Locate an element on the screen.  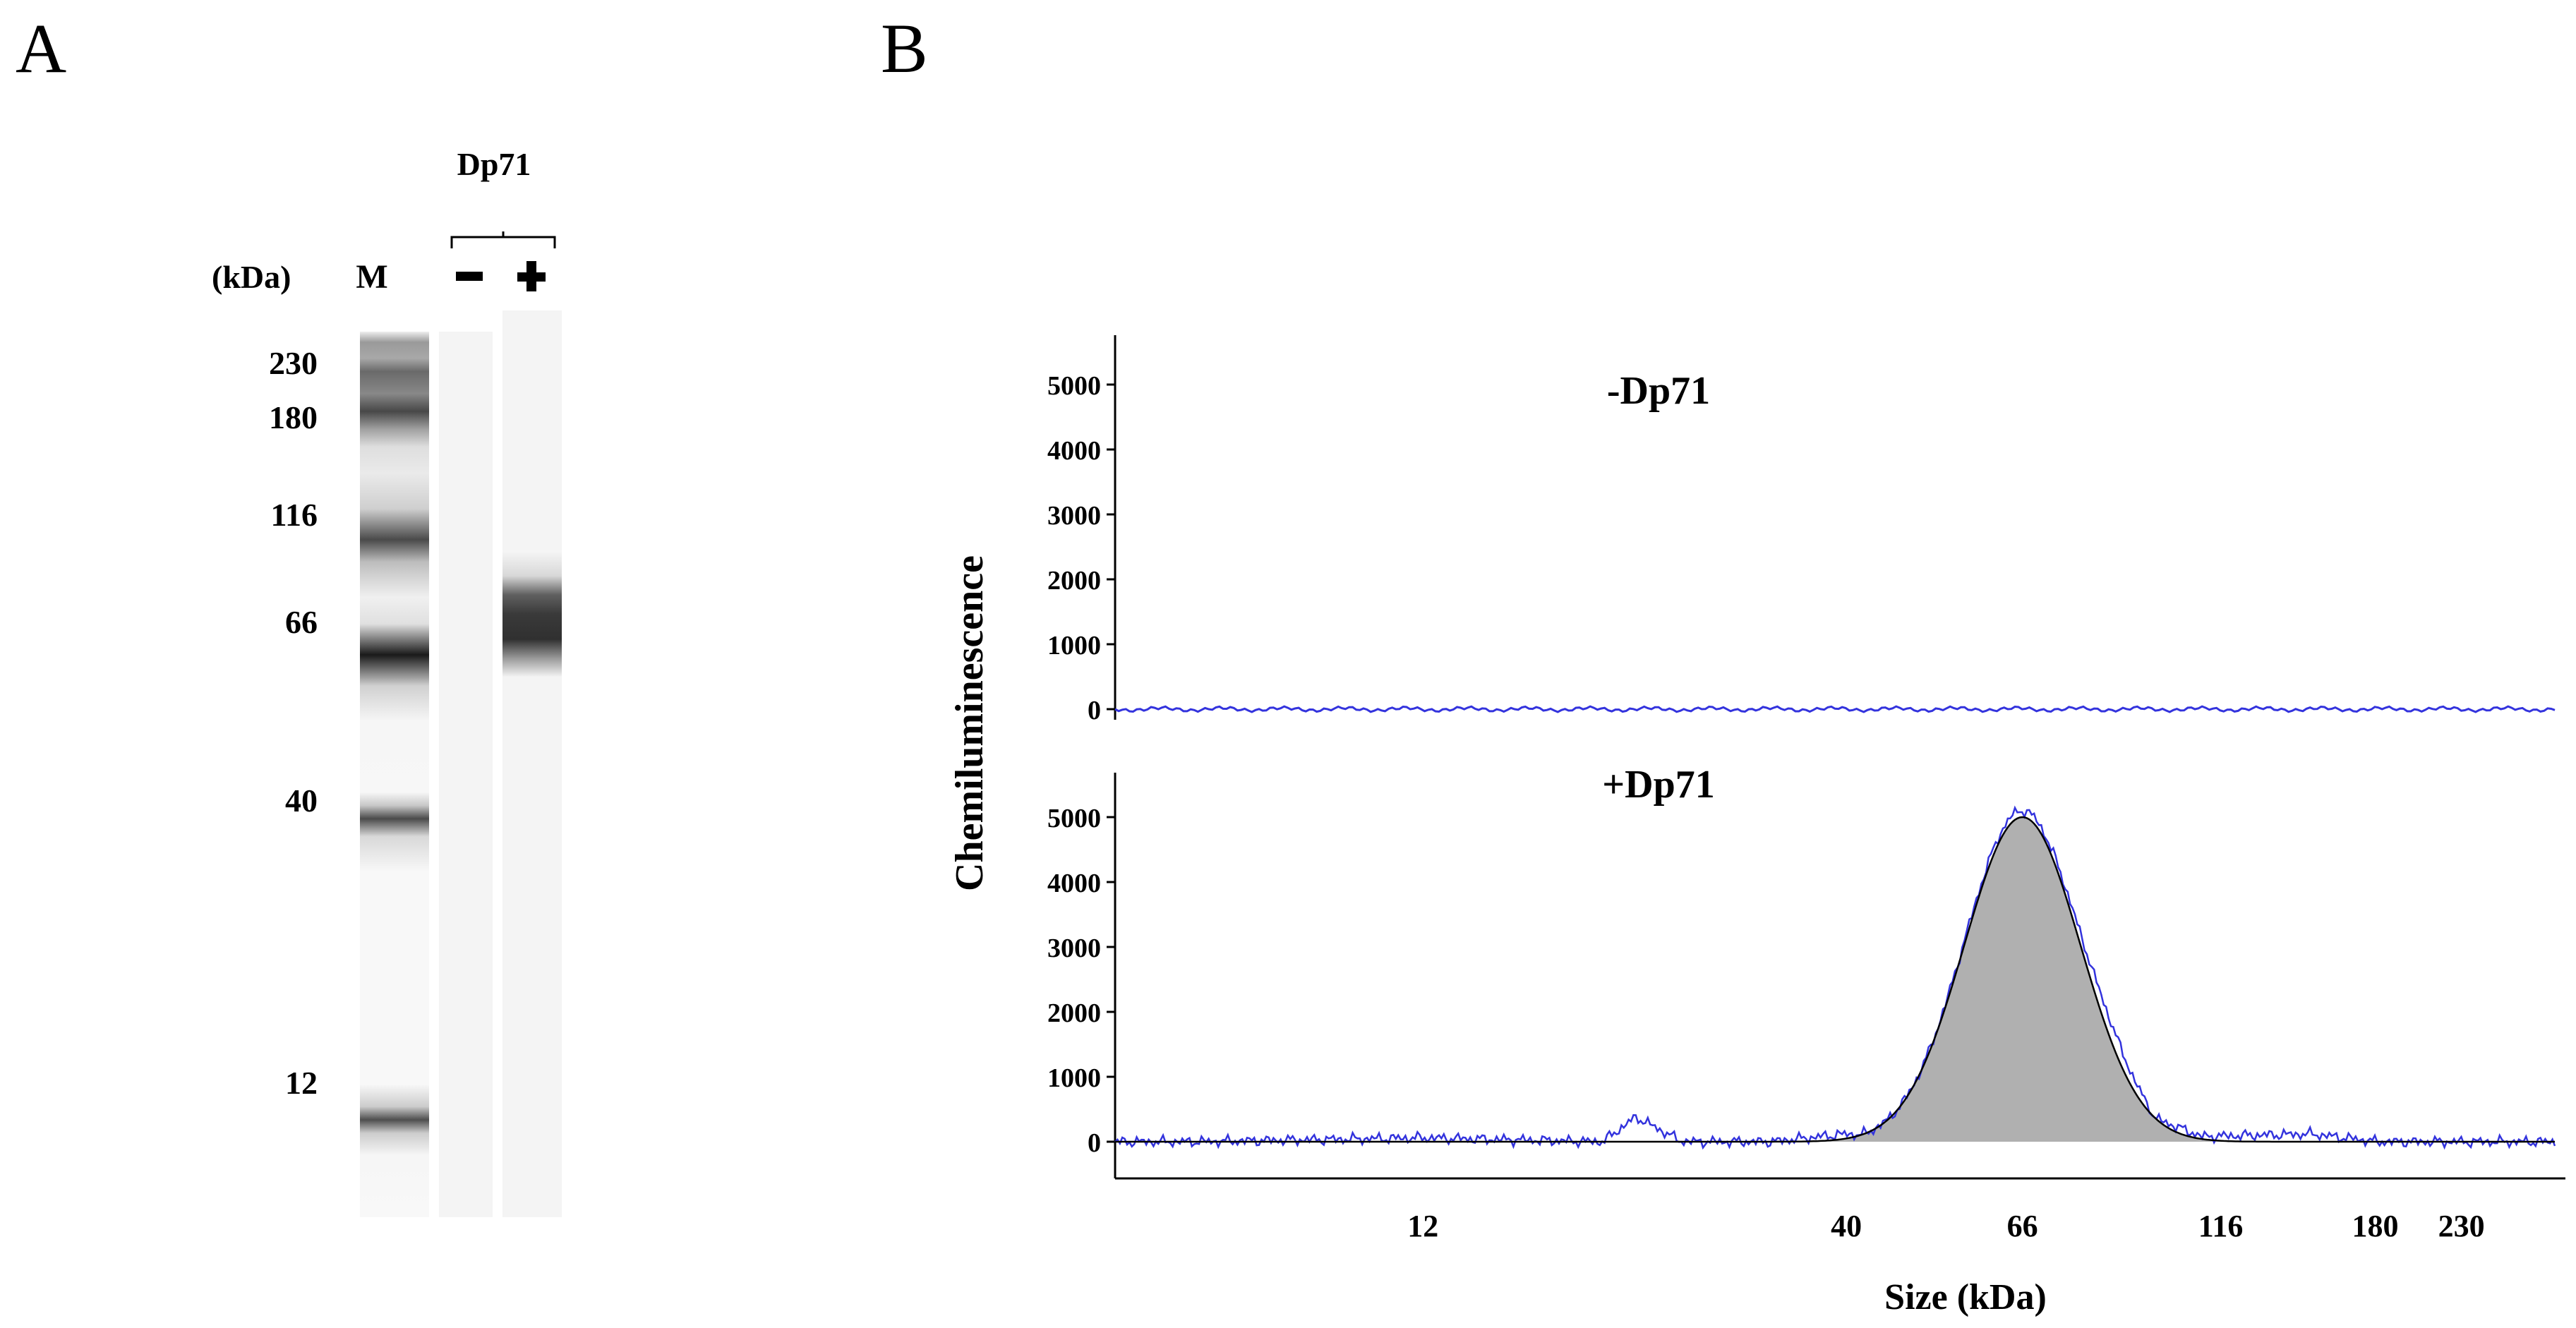
y-axis-label: Chemiluminescence is located at coordinates (970, 723).